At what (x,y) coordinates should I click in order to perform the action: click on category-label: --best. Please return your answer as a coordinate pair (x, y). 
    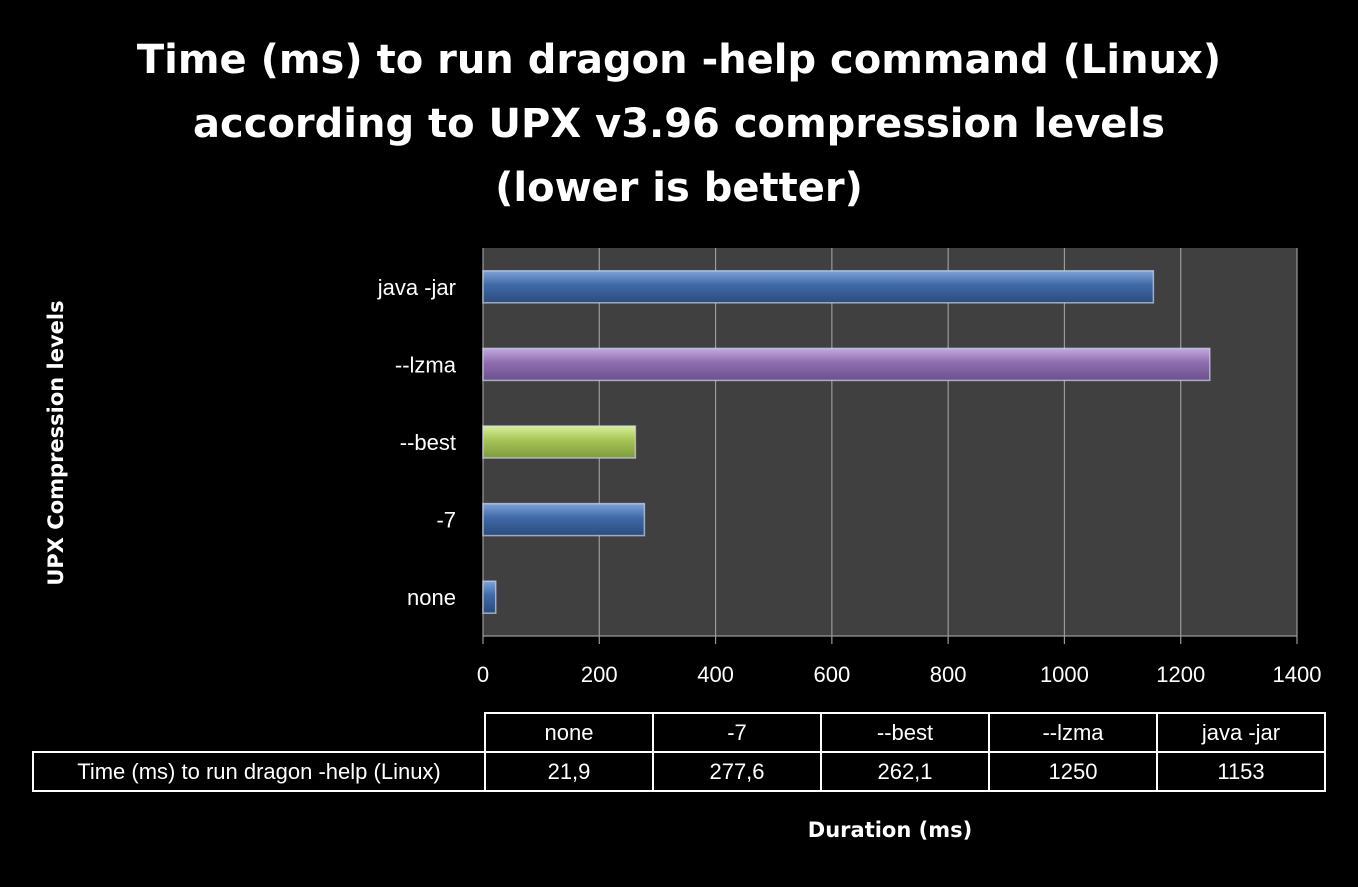
    Looking at the image, I should click on (428, 442).